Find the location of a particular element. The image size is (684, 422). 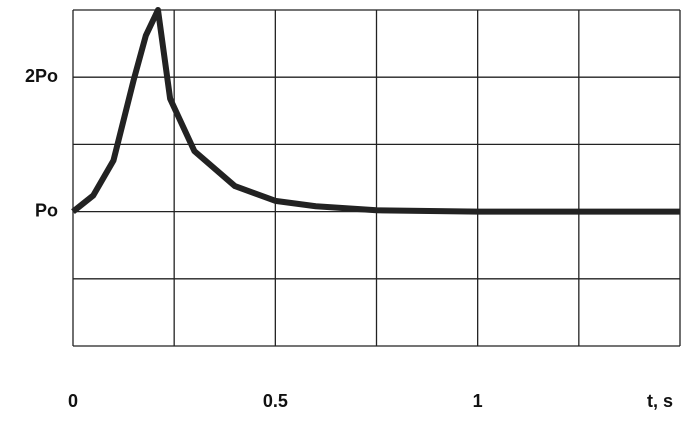

x-tick-label: 0.5 is located at coordinates (275, 401).